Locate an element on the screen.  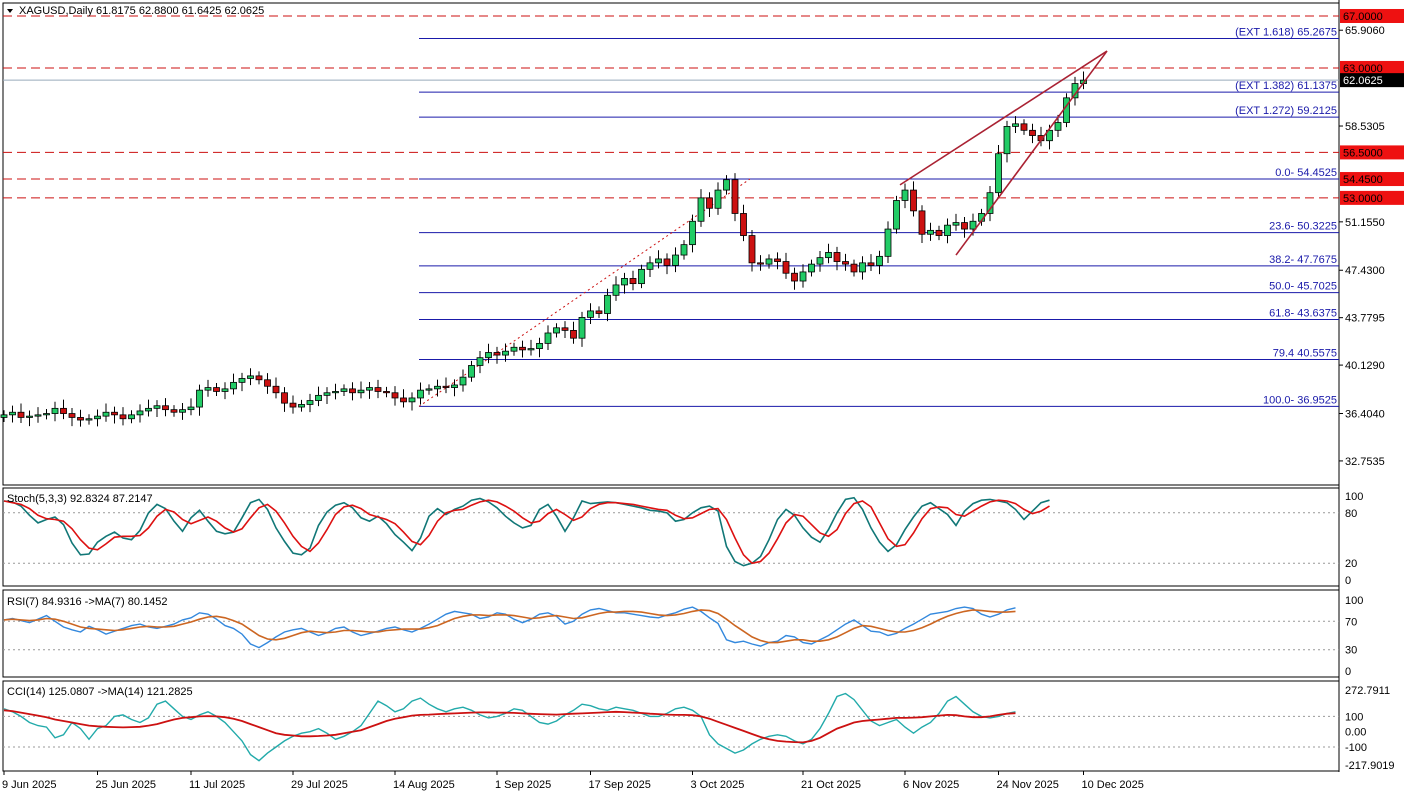
y-tick-label: 47.4300 is located at coordinates (1365, 271).